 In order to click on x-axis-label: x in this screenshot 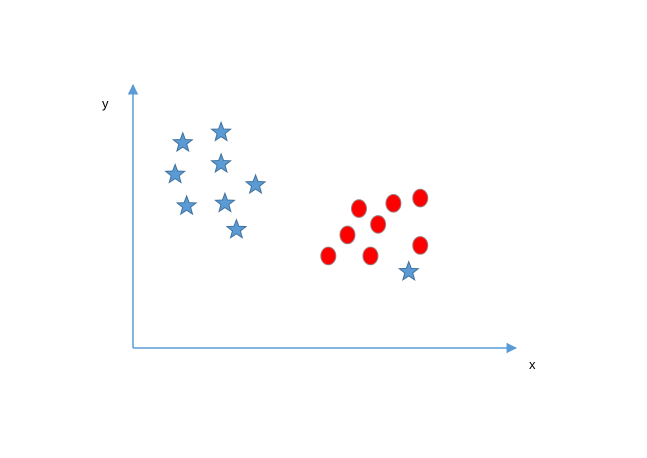, I will do `click(532, 364)`.